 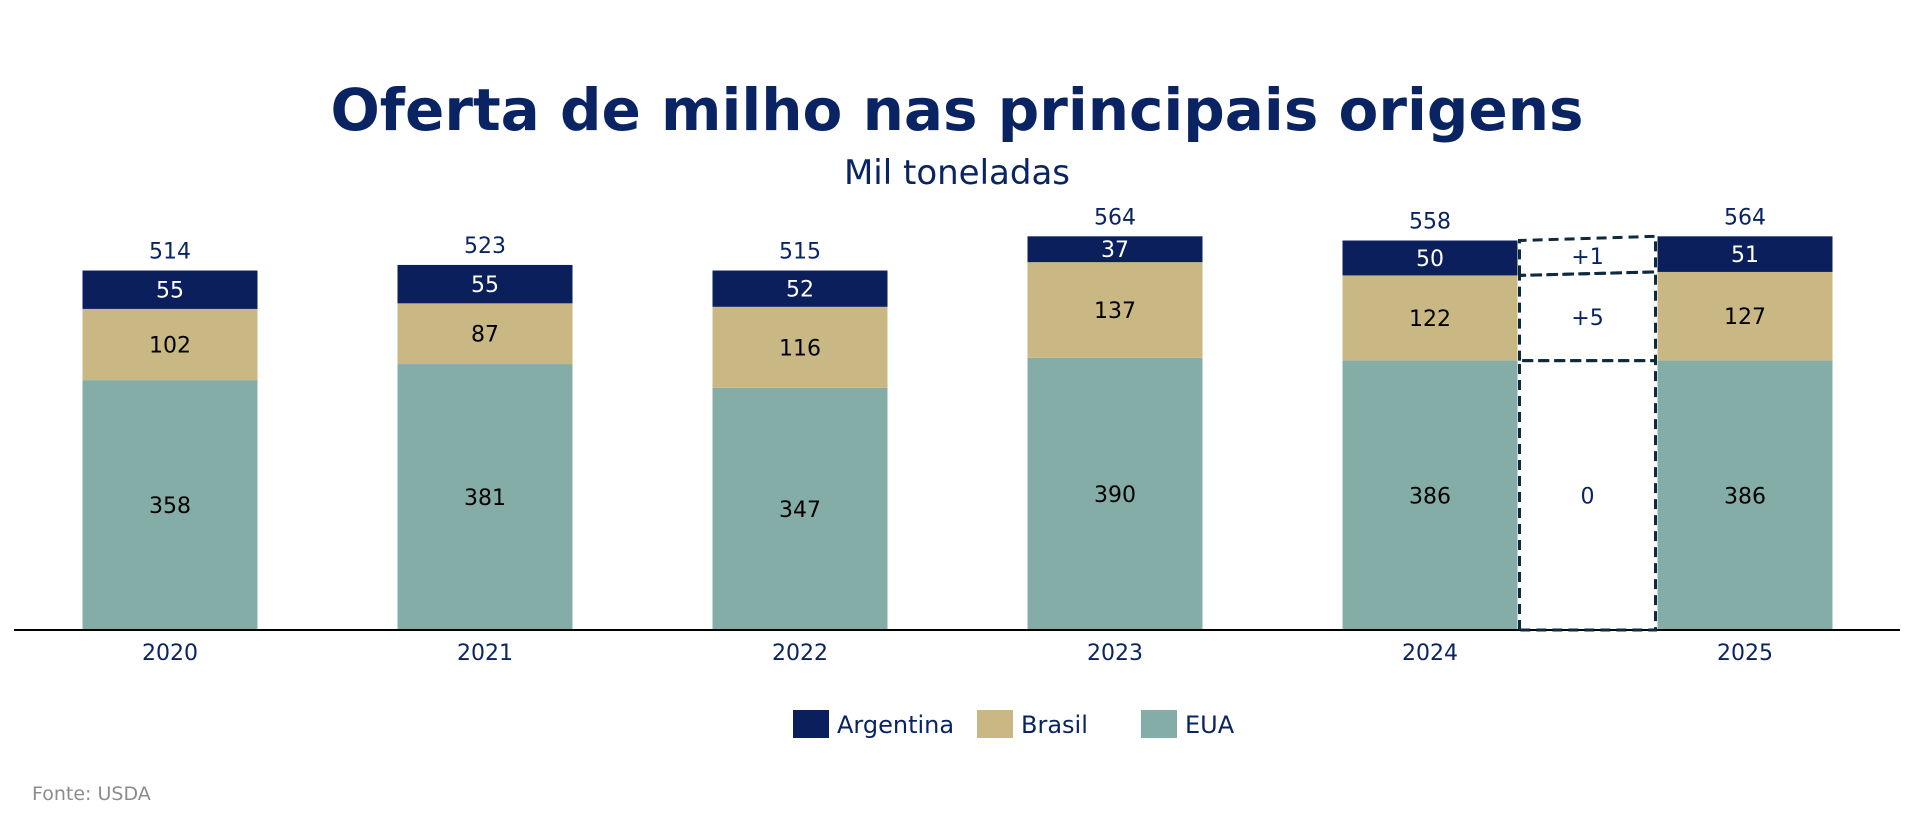 What do you see at coordinates (1745, 653) in the screenshot?
I see `x-tick-2025: 2025` at bounding box center [1745, 653].